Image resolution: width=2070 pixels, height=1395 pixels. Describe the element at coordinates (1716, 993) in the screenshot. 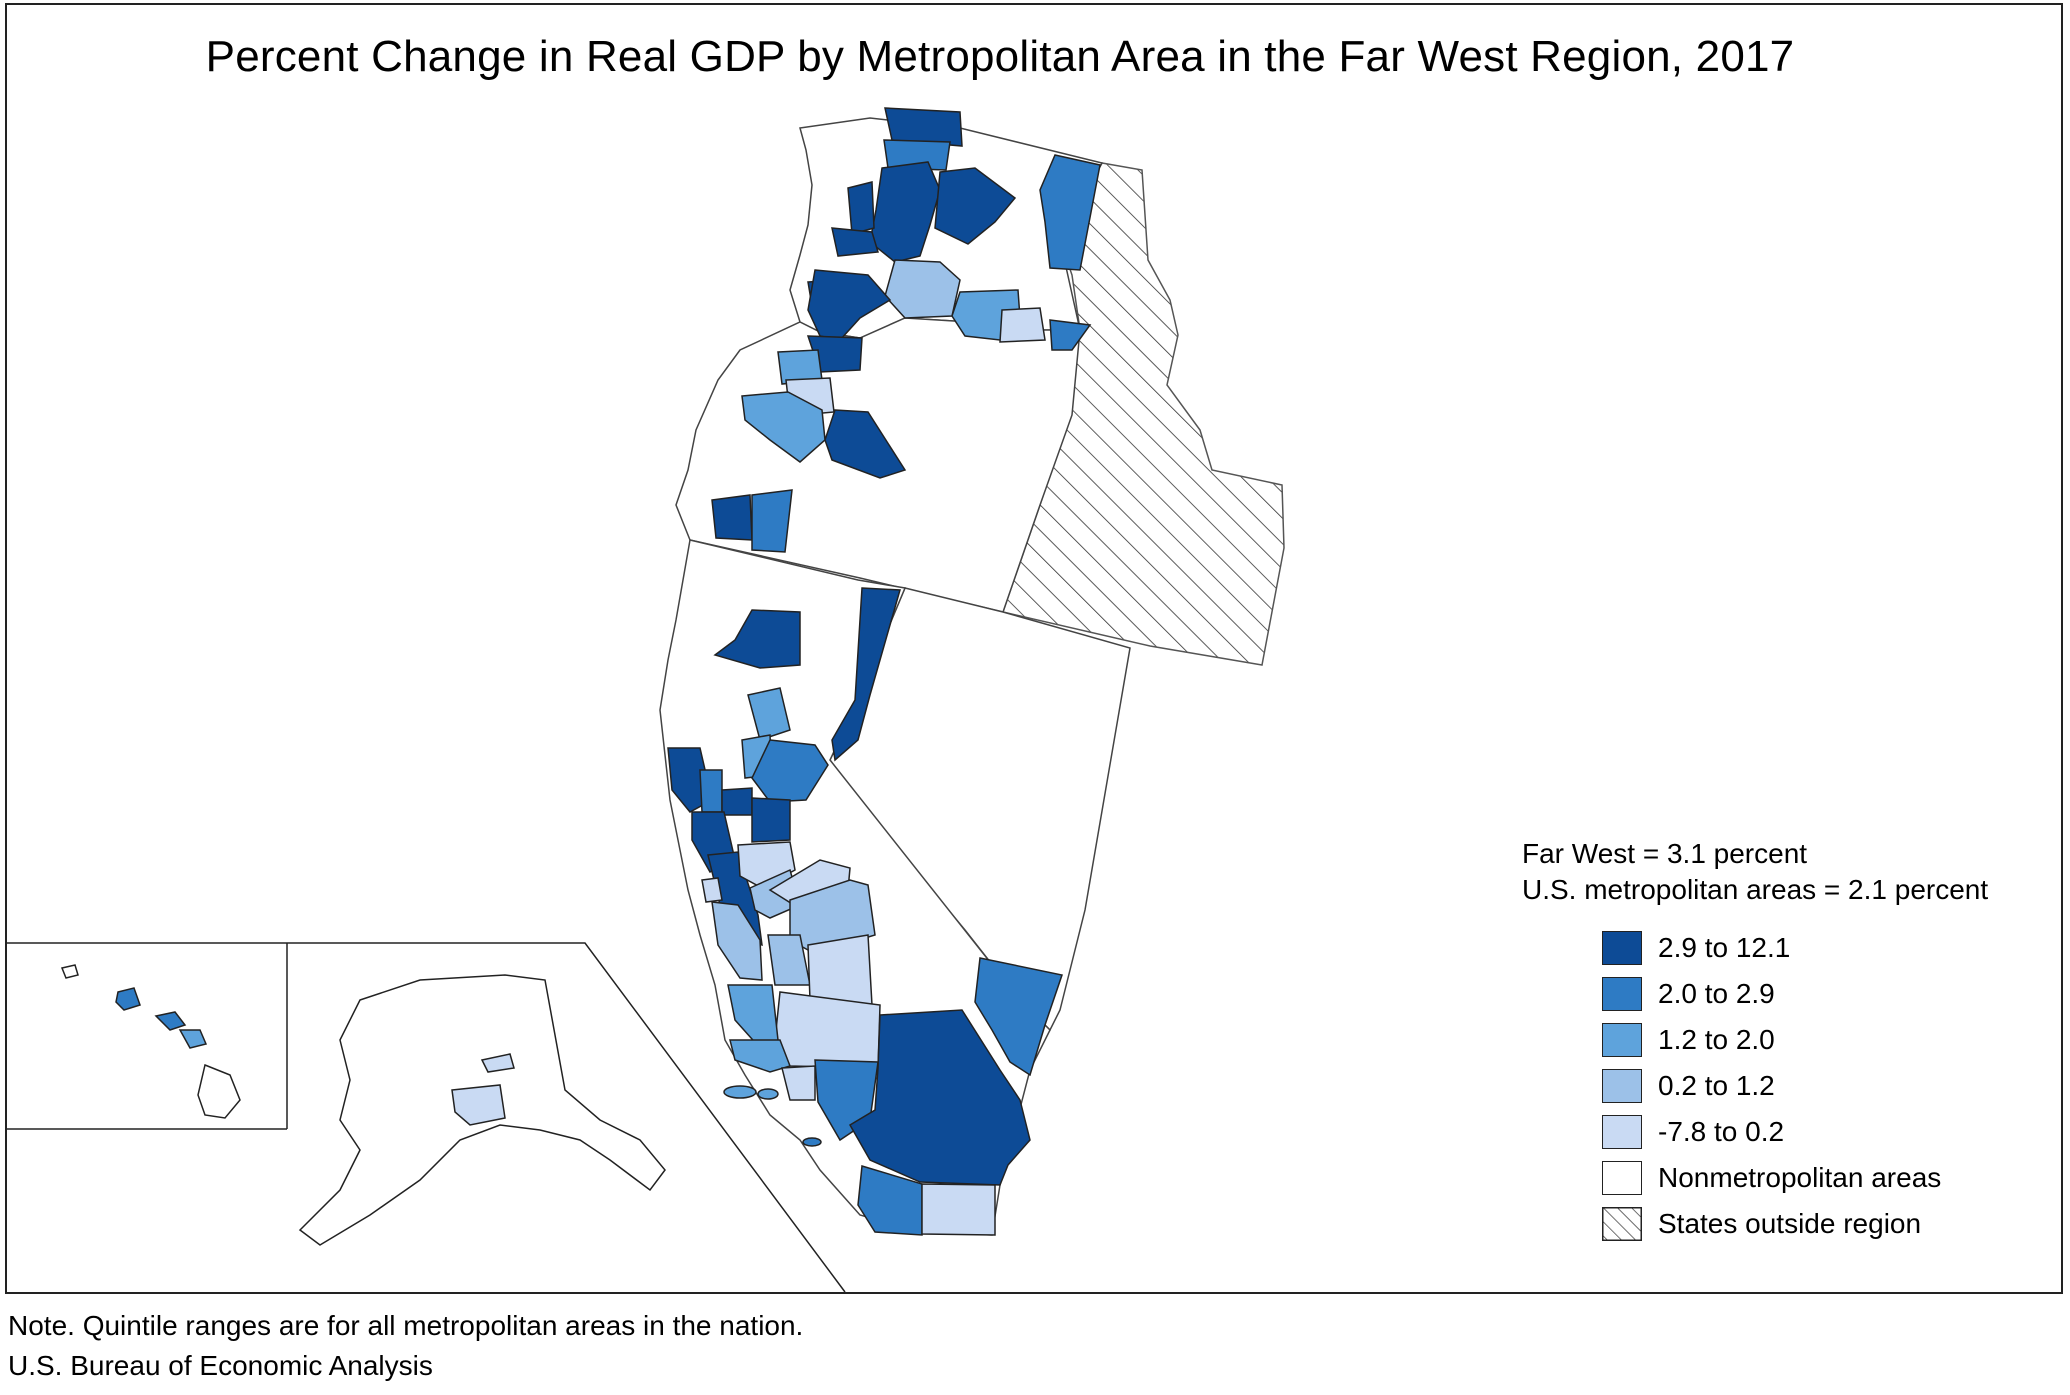

I see `legend-label: 2.0 to 2.9` at that location.